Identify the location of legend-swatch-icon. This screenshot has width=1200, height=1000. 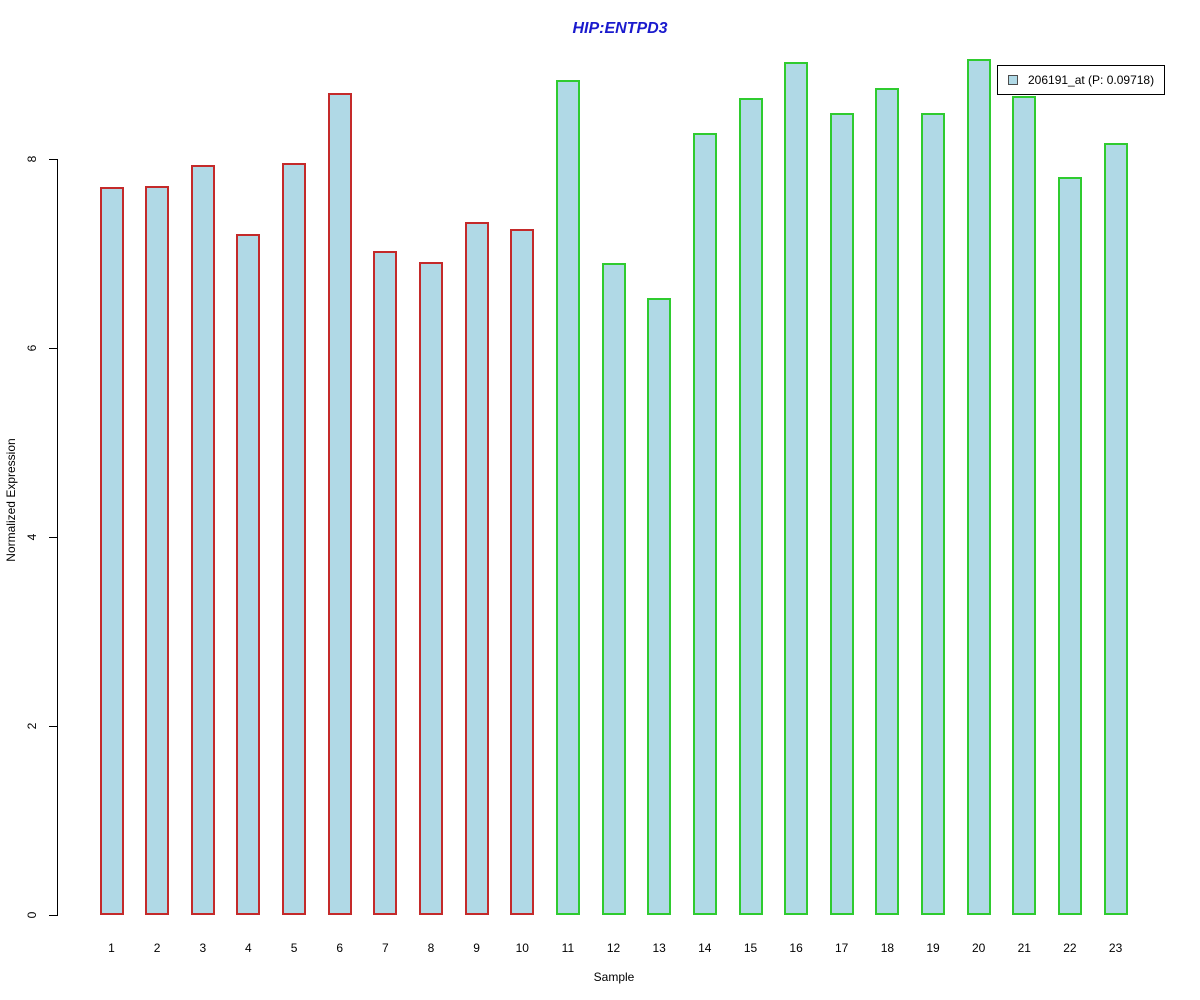
(1013, 80).